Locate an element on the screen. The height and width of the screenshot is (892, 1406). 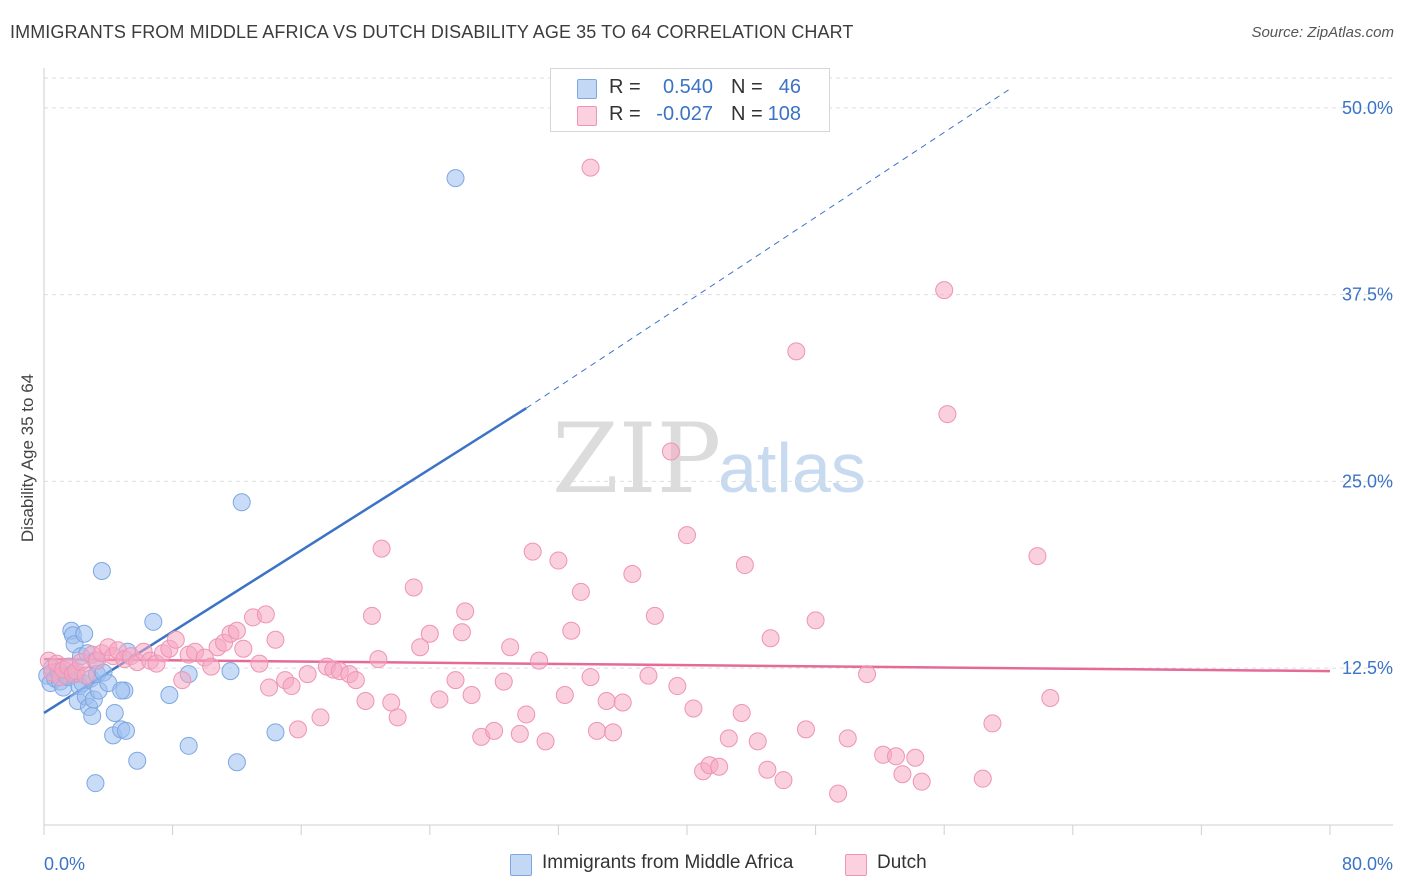
watermark: ZIP atlas is located at coordinates (709, 459).